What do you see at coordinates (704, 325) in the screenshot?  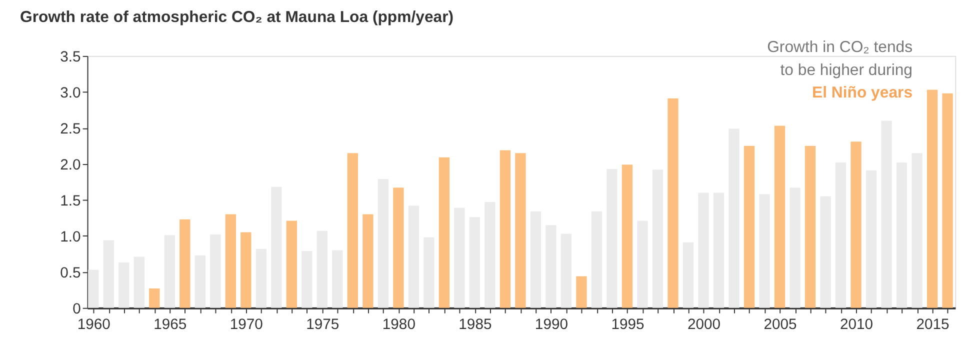 I see `x-tick-label: 2000` at bounding box center [704, 325].